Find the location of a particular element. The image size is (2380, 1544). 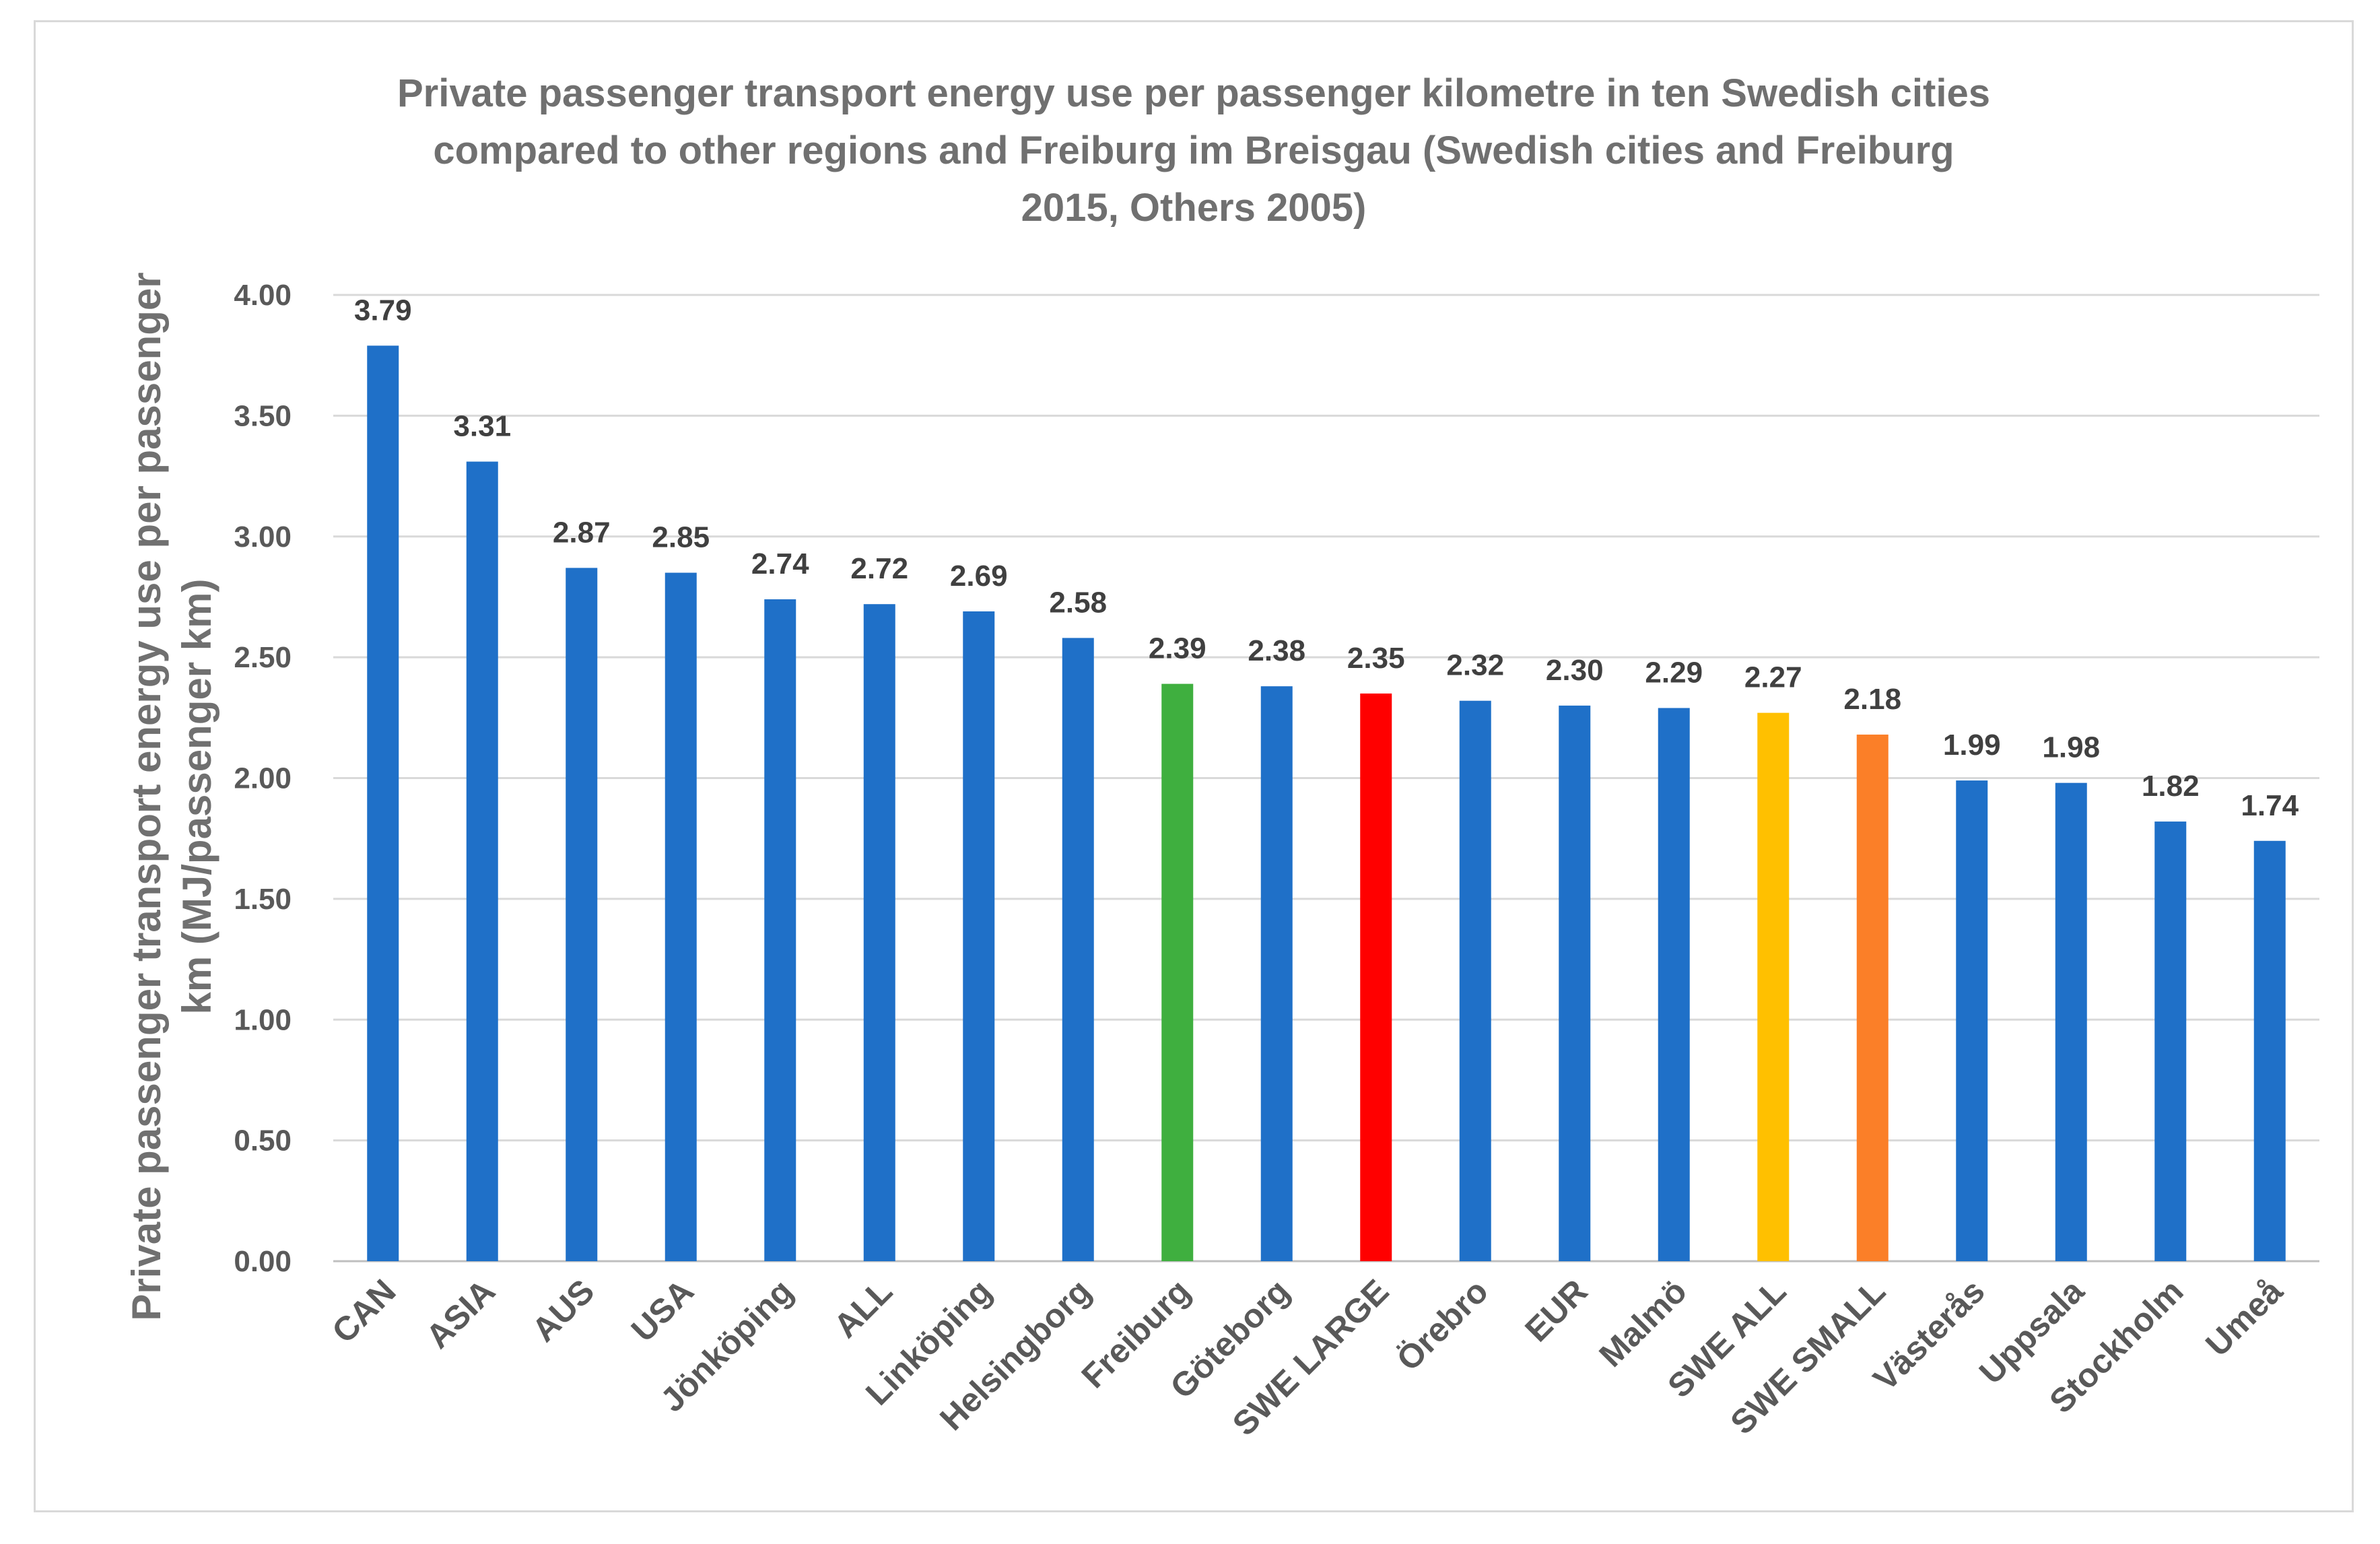

x-tick-label: Malmö is located at coordinates (1643, 1323).